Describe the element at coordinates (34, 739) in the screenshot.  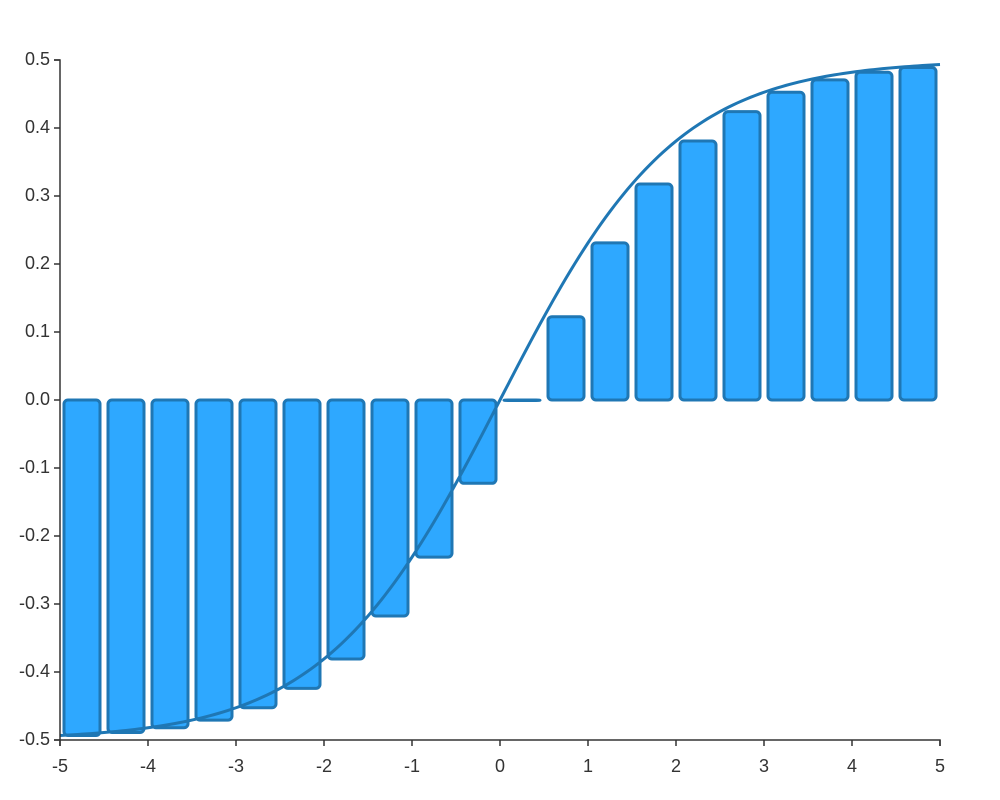
I see `y-tick-label: -0.5` at that location.